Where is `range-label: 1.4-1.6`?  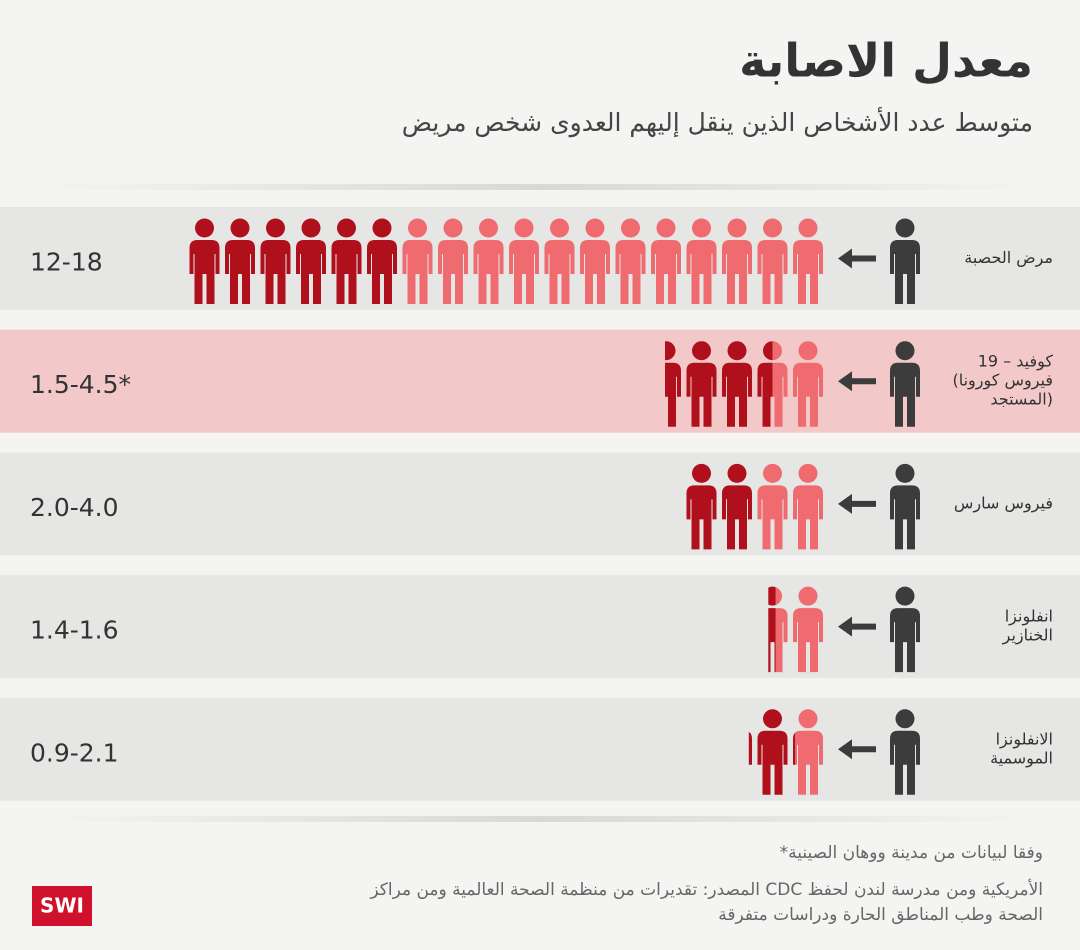 range-label: 1.4-1.6 is located at coordinates (74, 630).